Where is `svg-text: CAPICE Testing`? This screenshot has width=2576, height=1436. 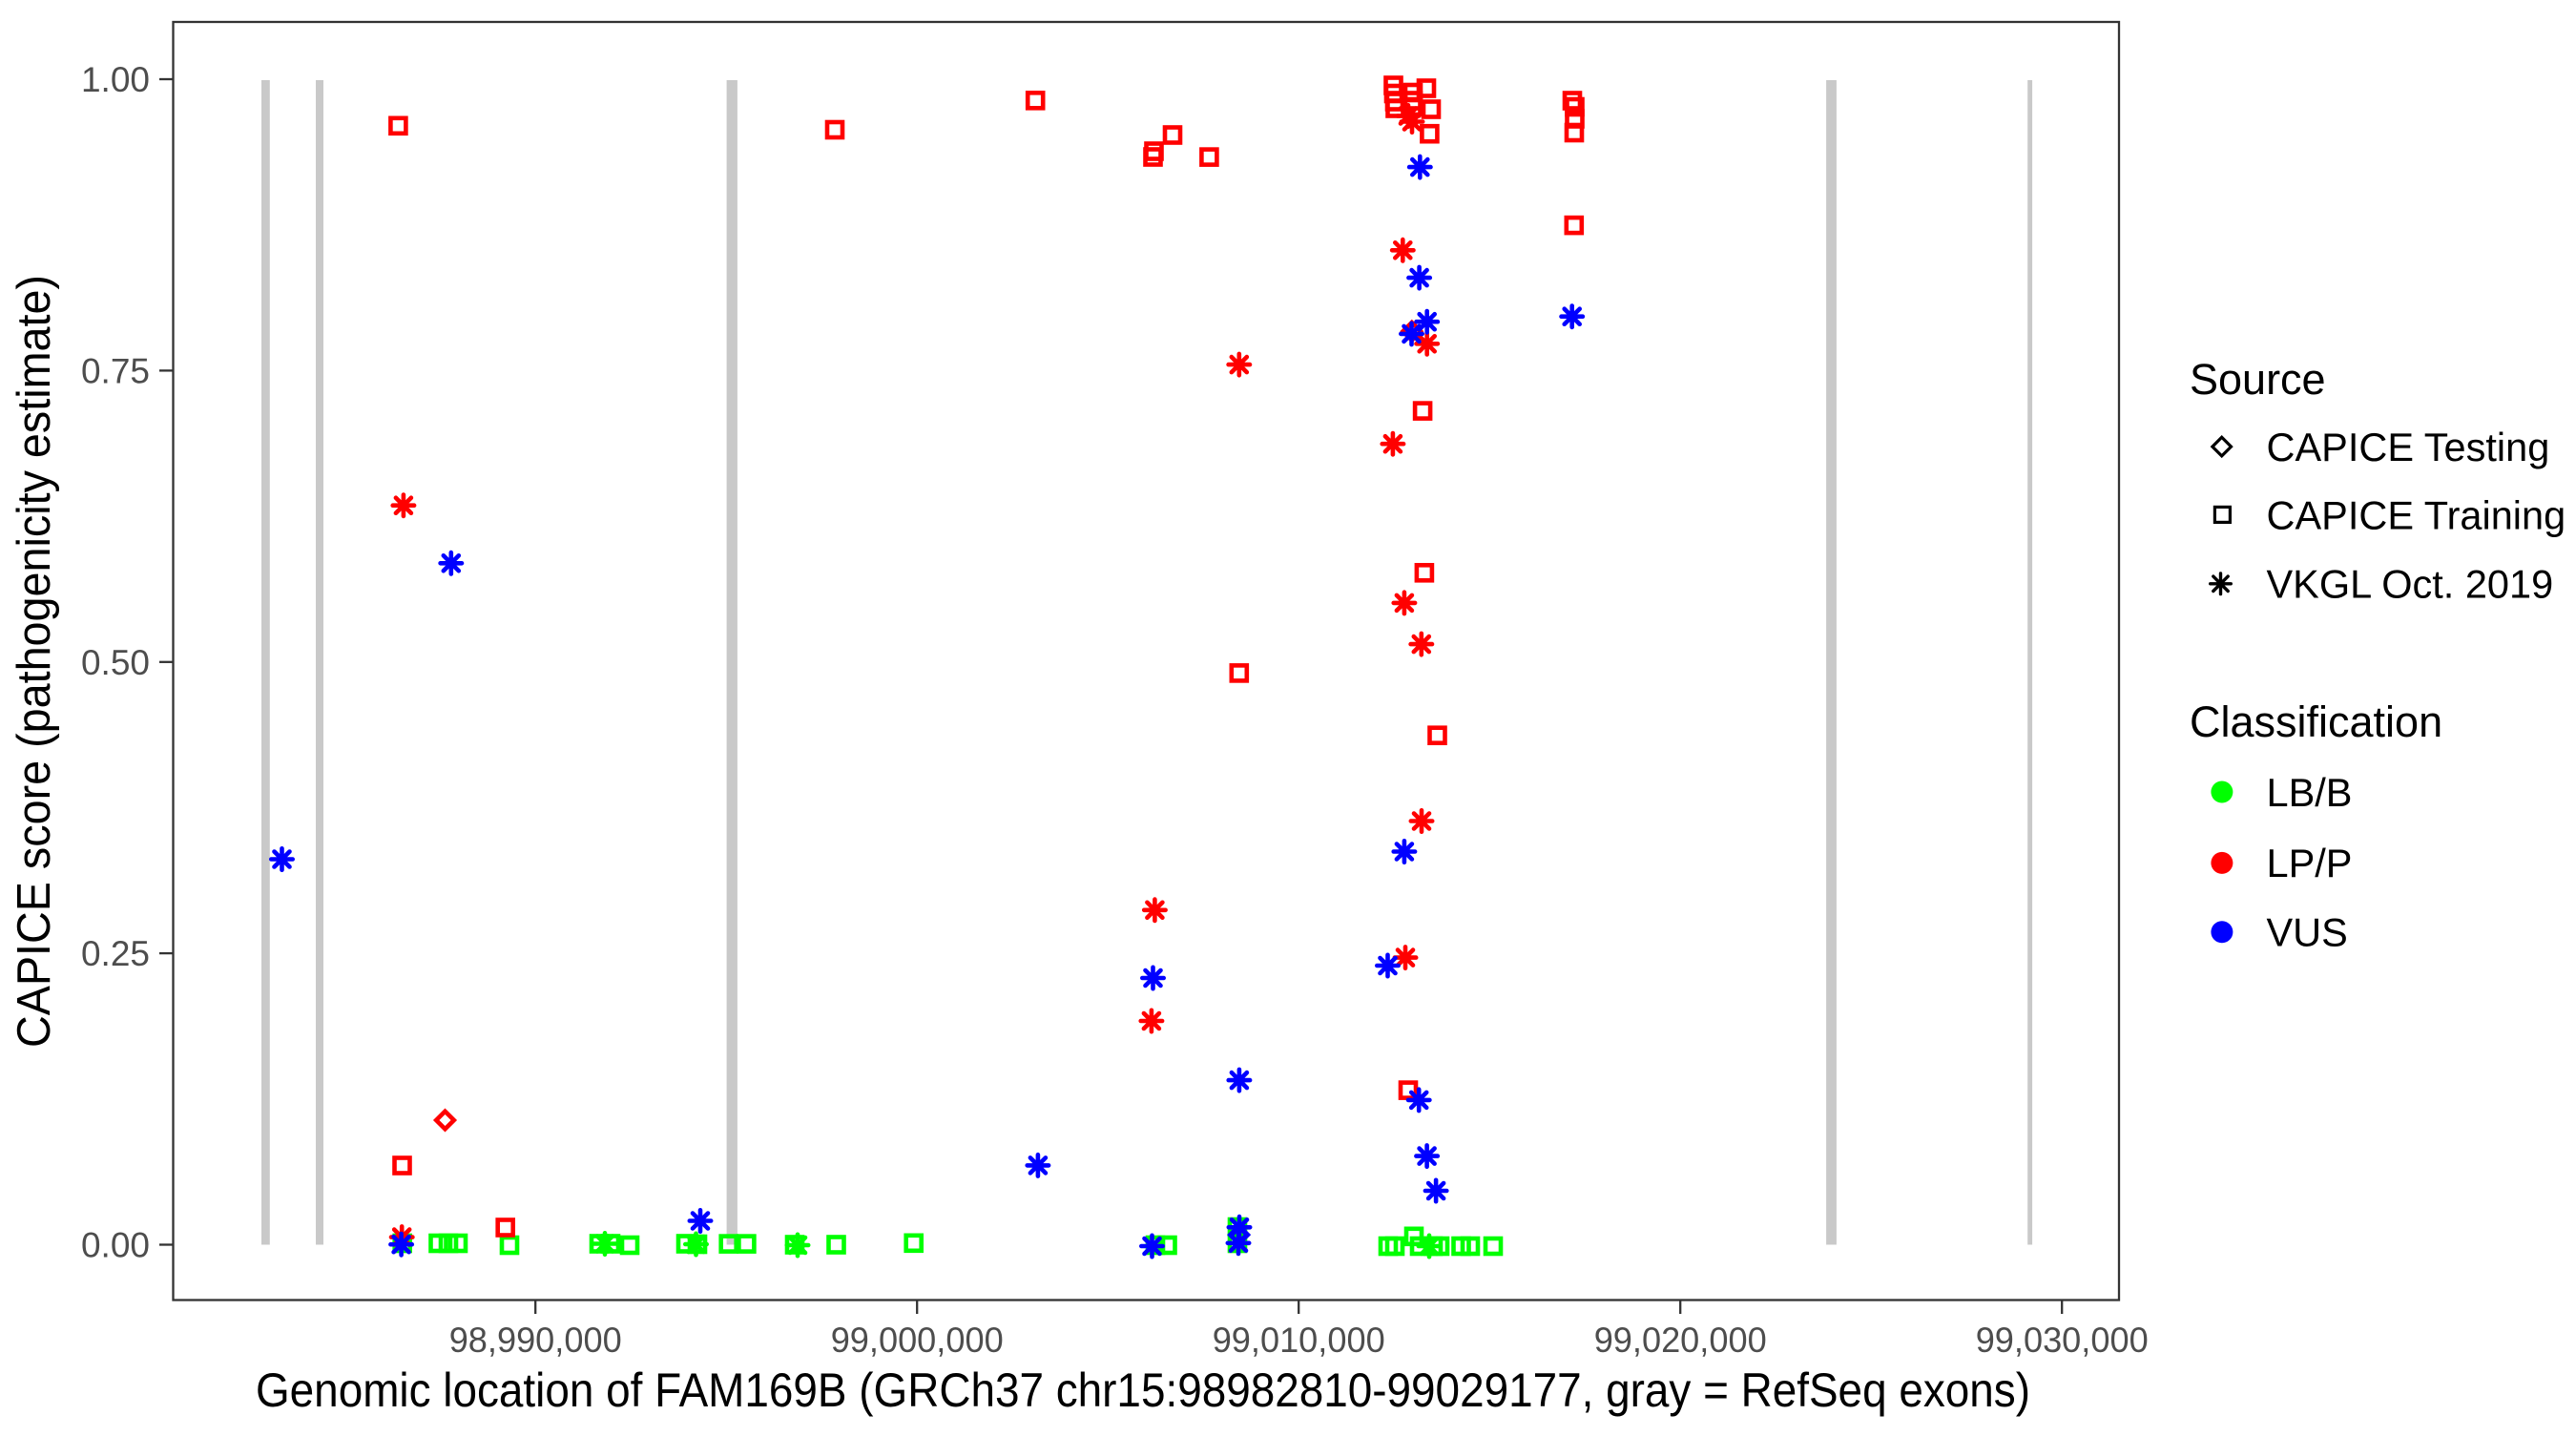 svg-text: CAPICE Testing is located at coordinates (2408, 447).